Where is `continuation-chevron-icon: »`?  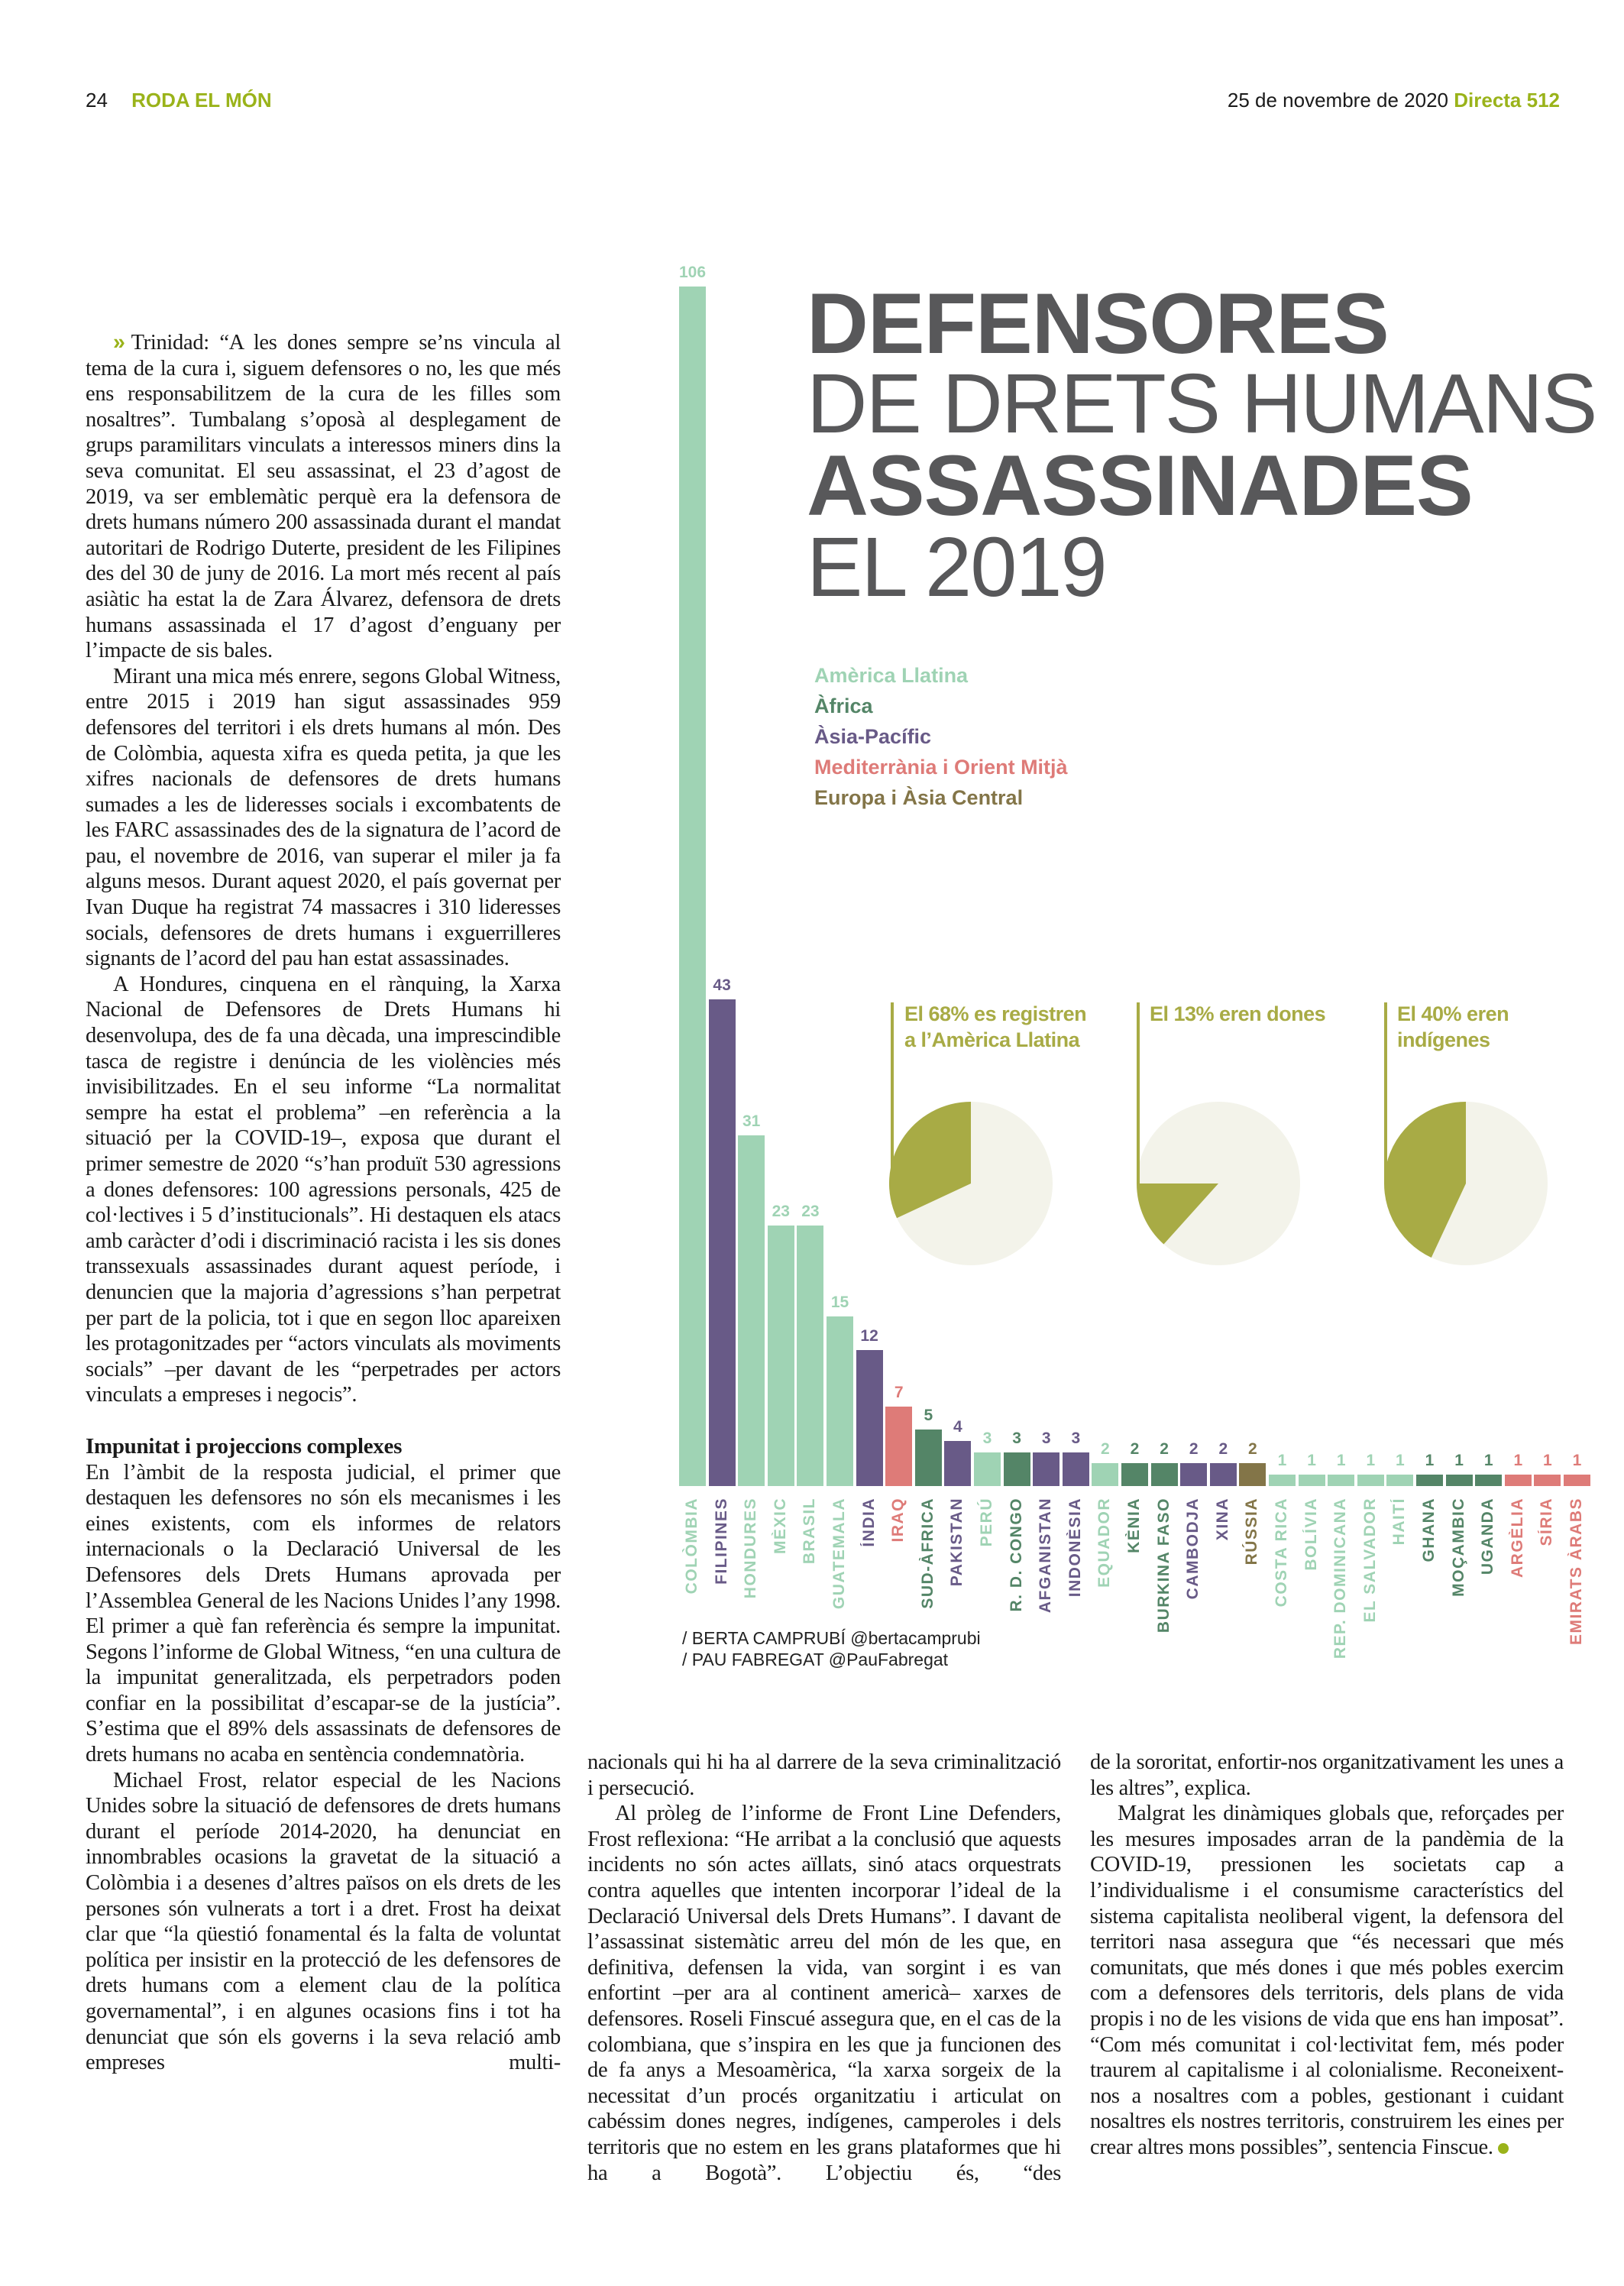
continuation-chevron-icon: » is located at coordinates (119, 342).